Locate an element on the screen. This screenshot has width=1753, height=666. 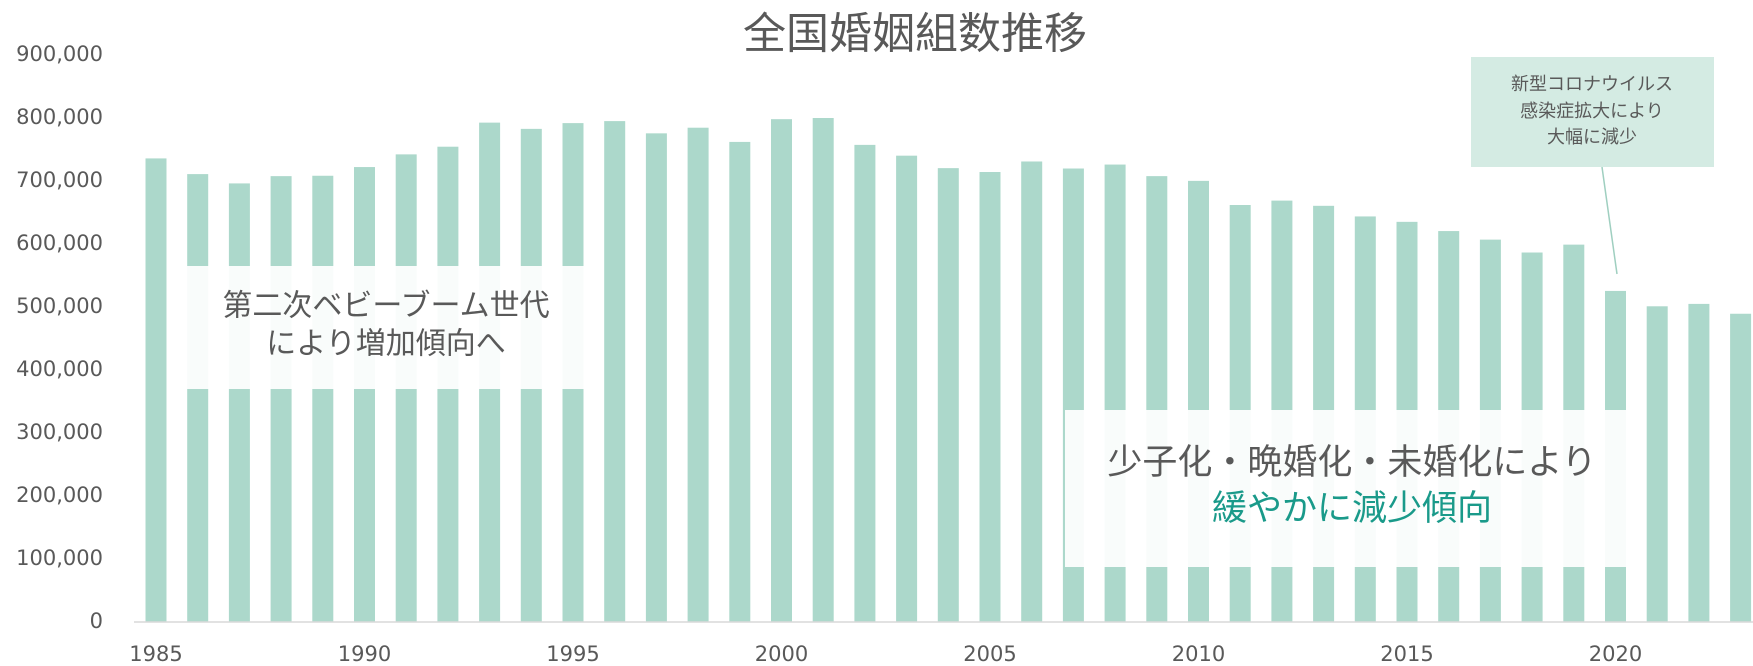
x-tick-label: 2020 is located at coordinates (1615, 654).